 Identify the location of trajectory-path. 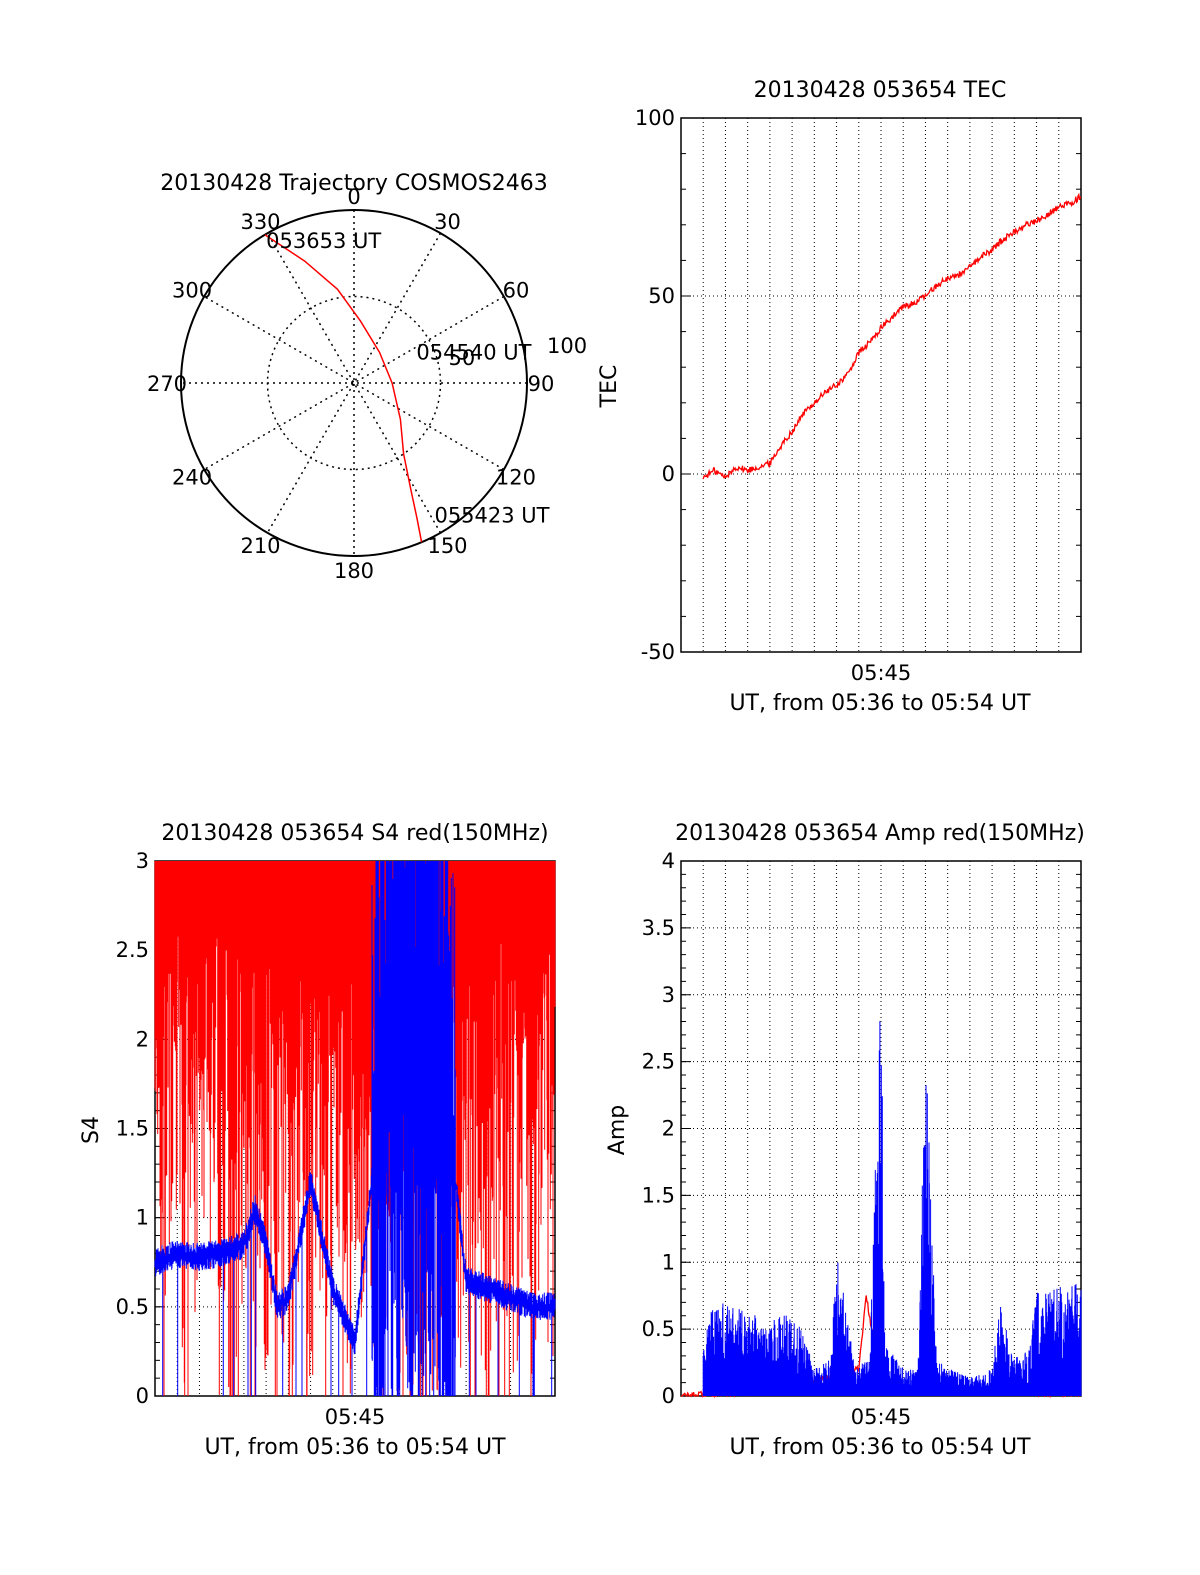
(343, 388).